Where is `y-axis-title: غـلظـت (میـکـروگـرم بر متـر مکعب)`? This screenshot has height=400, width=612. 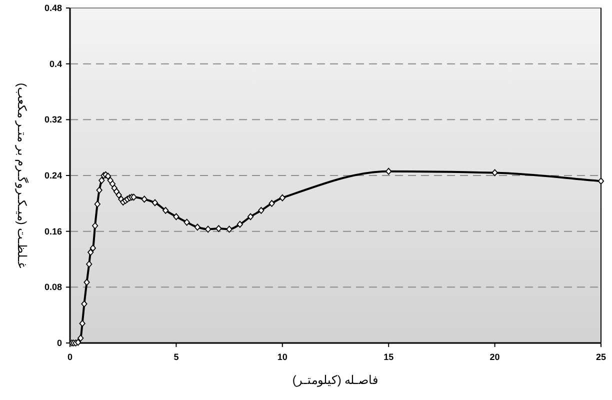 y-axis-title: غـلظـت (میـکـروگـرم بر متـر مکعب) is located at coordinates (22, 175).